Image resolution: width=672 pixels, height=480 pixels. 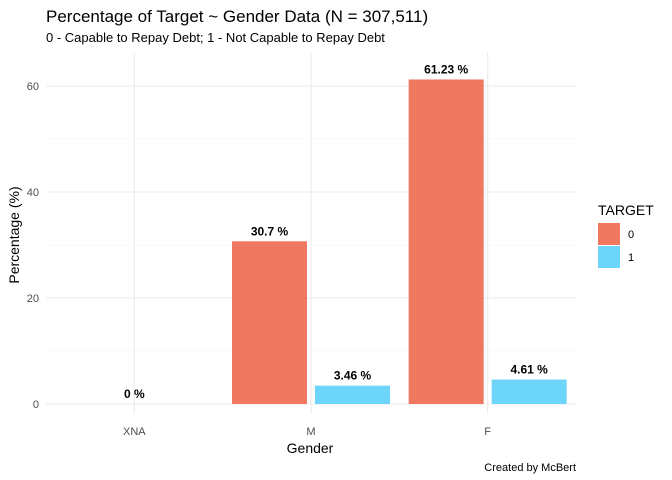 I want to click on y-tick-label: 0, so click(x=36, y=405).